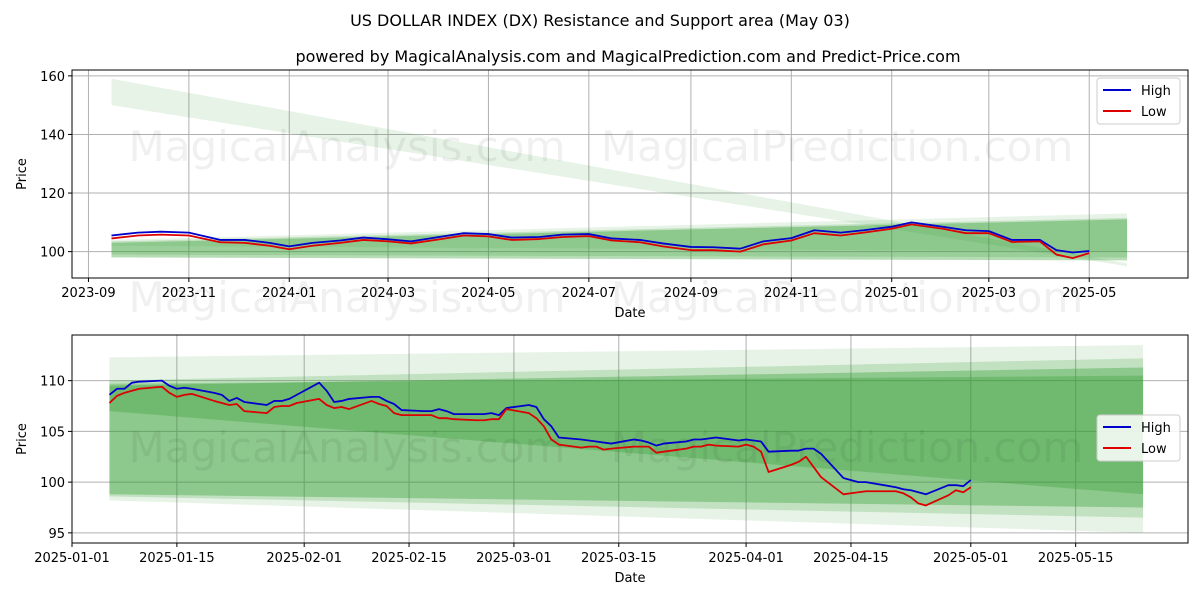  Describe the element at coordinates (177, 558) in the screenshot. I see `x-tick-label: 2025-01-15` at that location.